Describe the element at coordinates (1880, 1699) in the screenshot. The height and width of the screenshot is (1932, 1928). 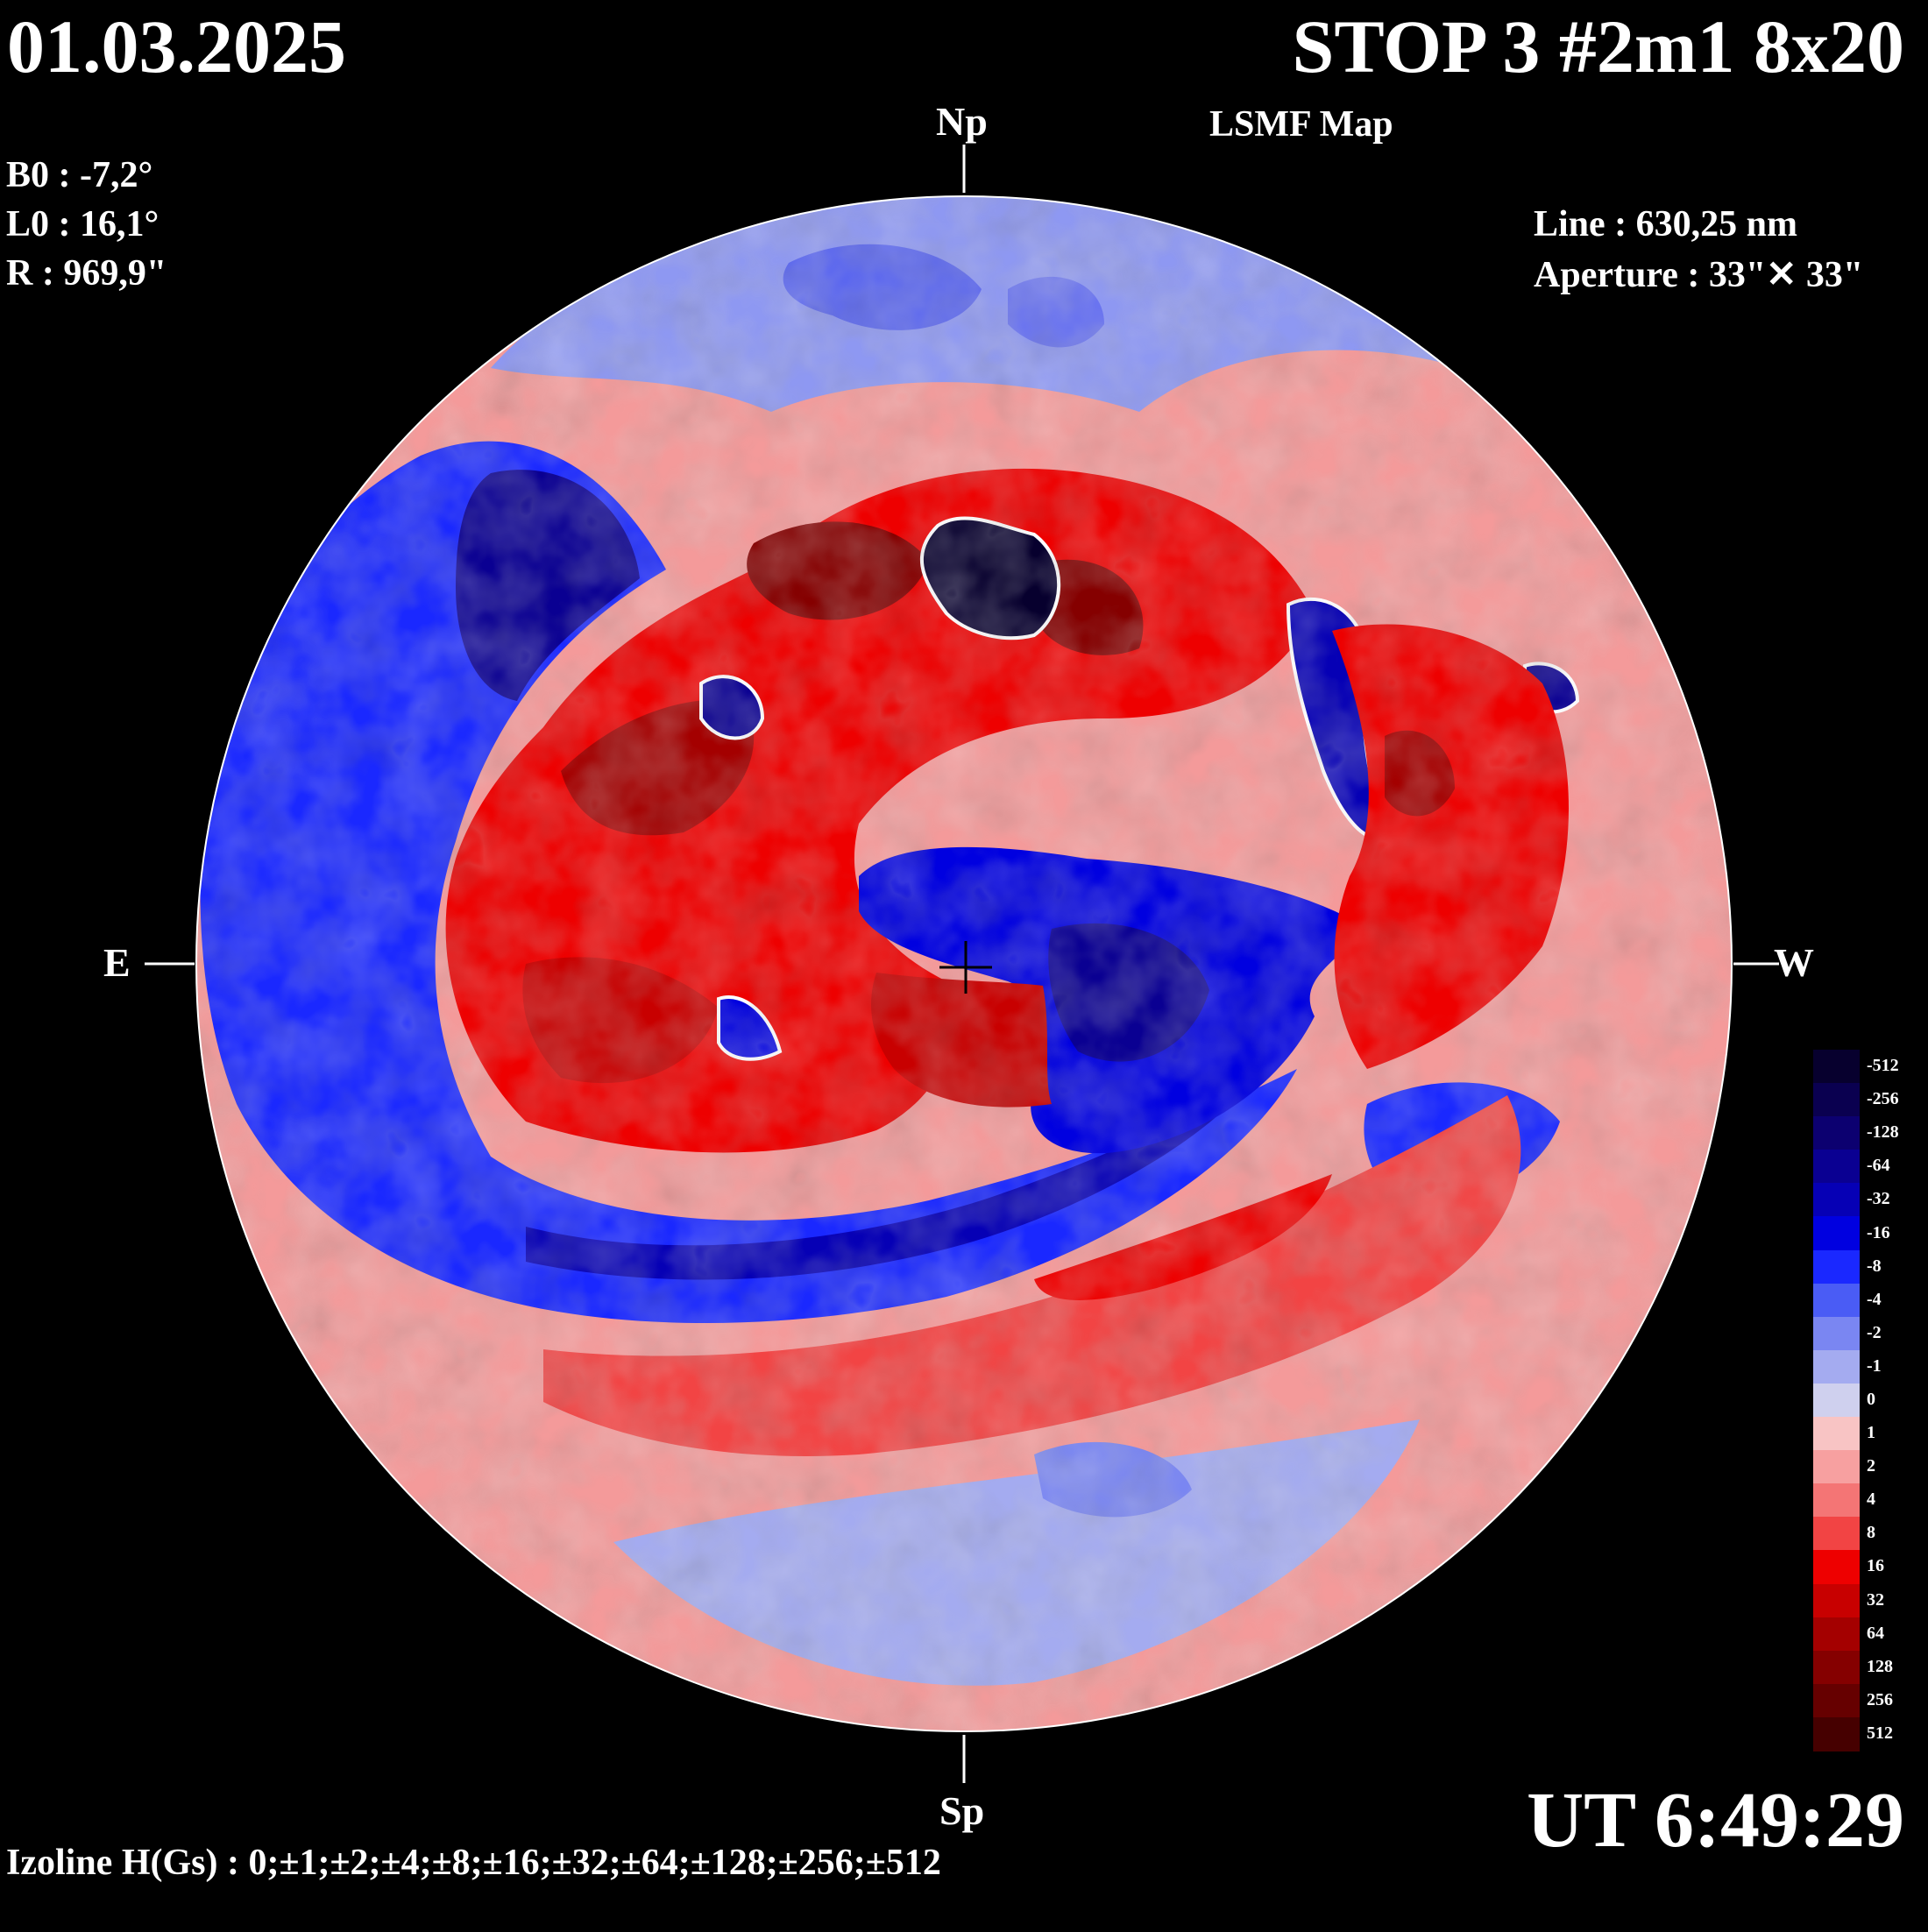
I see `colorbar-label: 256` at that location.